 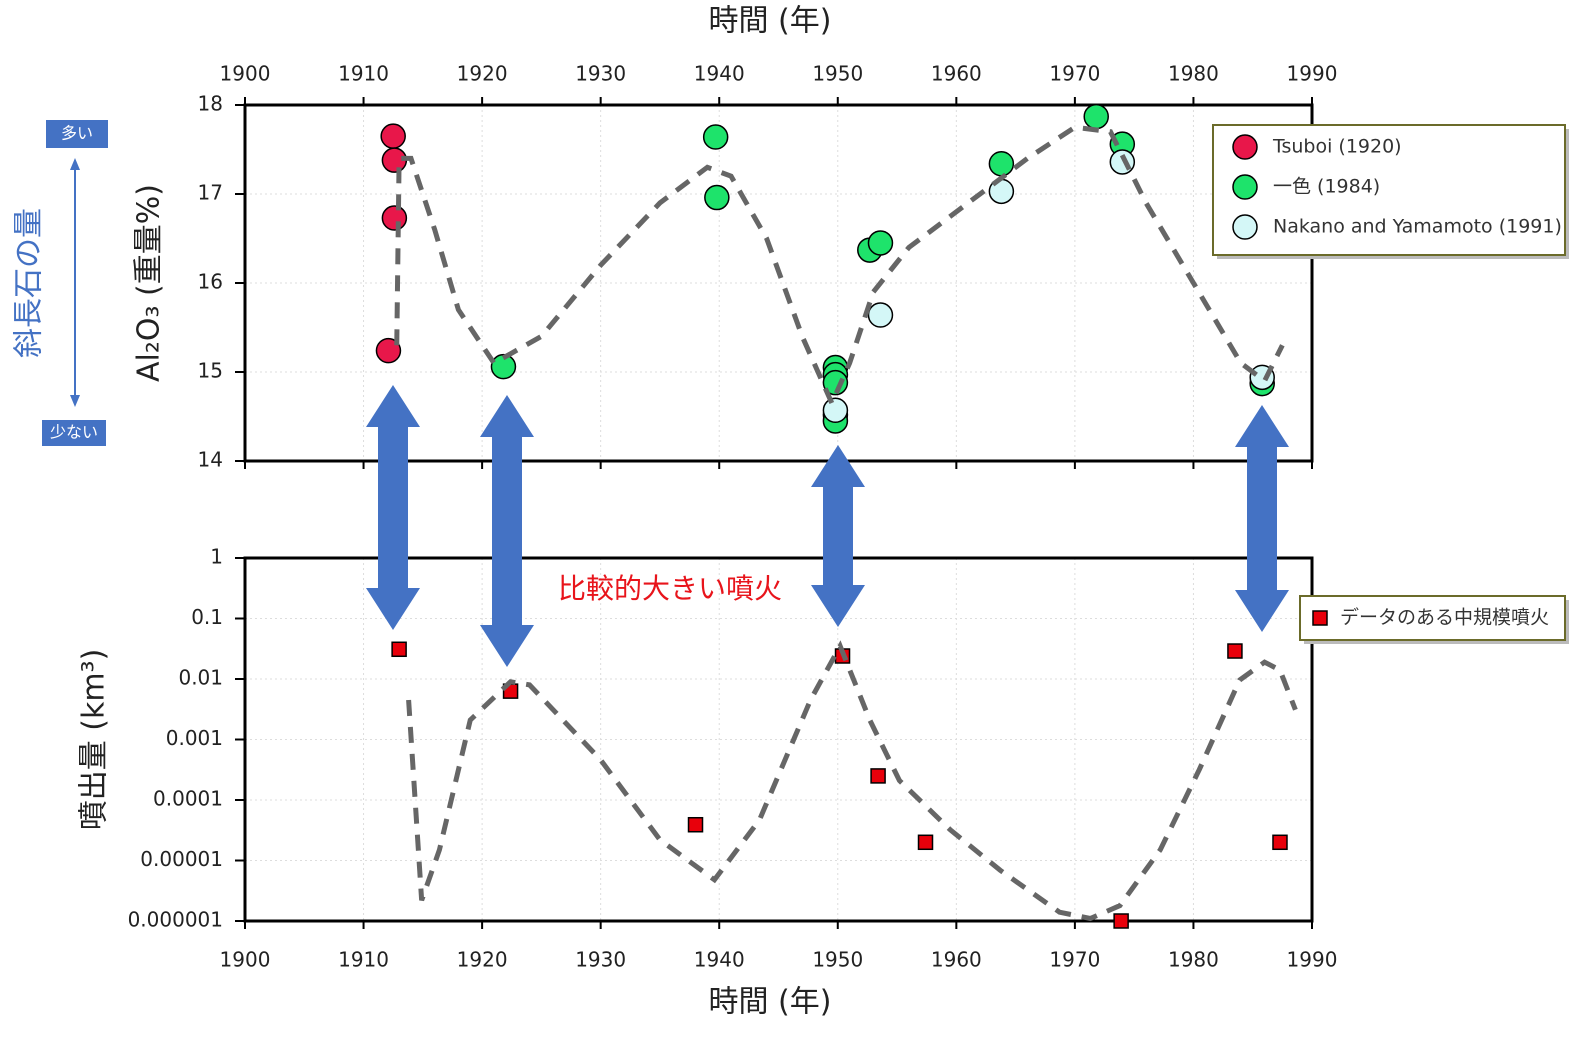 I want to click on y-axis-title: Al₂O₃ (重量%), so click(x=149, y=283).